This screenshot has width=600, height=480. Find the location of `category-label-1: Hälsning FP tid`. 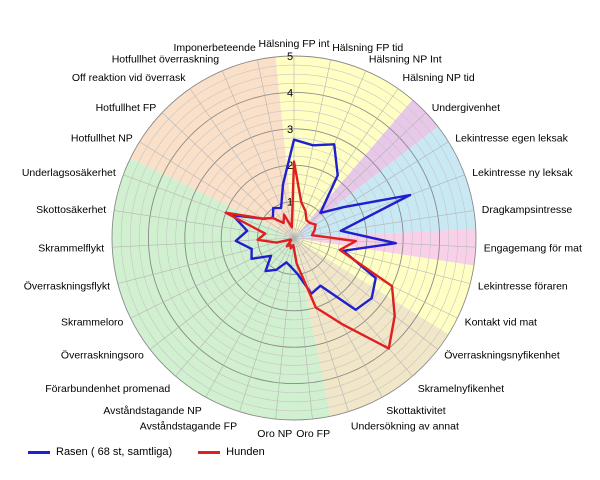

category-label-1: Hälsning FP tid is located at coordinates (367, 48).